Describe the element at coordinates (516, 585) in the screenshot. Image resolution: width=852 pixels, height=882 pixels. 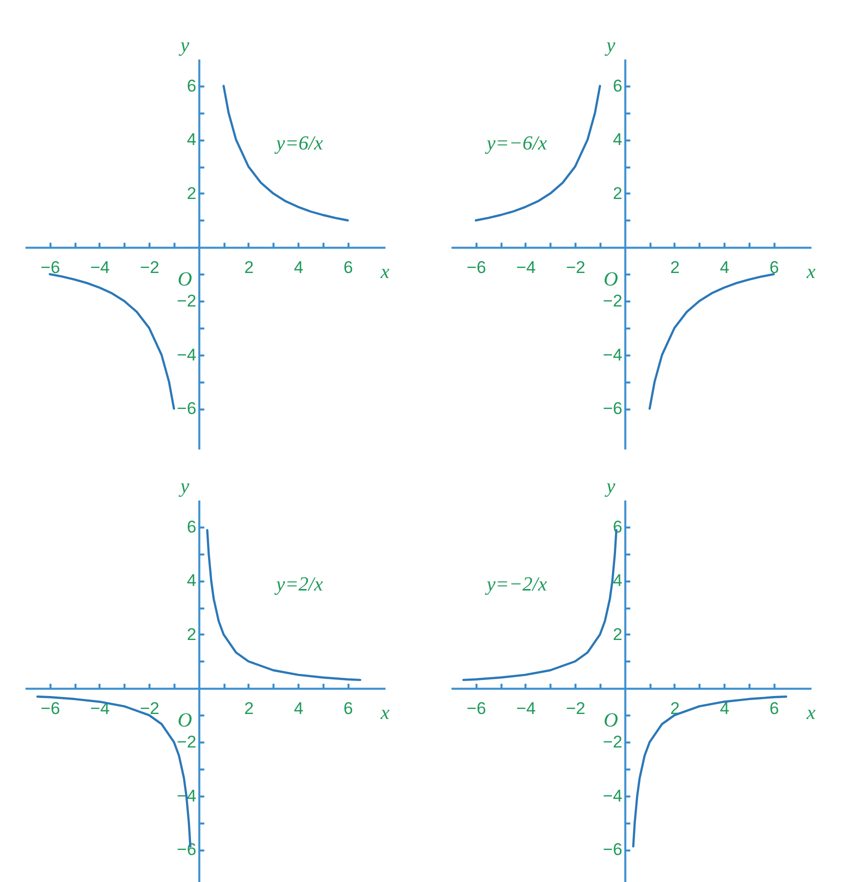
I see `annotation: y=−2/x` at that location.